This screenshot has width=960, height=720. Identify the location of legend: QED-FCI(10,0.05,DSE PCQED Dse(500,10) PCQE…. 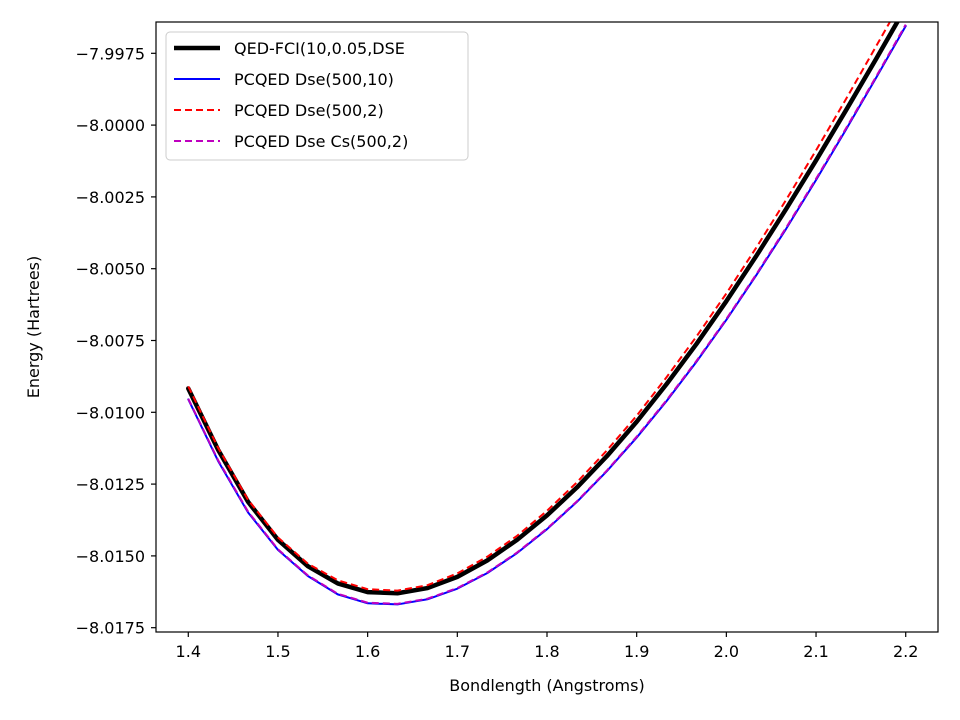
(317, 96).